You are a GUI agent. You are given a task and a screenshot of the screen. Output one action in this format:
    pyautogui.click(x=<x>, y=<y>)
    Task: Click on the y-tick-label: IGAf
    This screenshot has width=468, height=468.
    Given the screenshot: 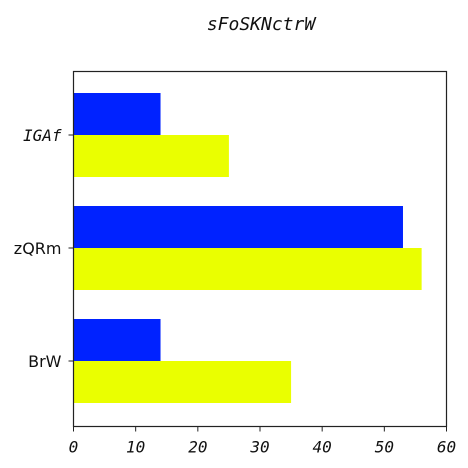 What is the action you would take?
    pyautogui.click(x=42, y=135)
    